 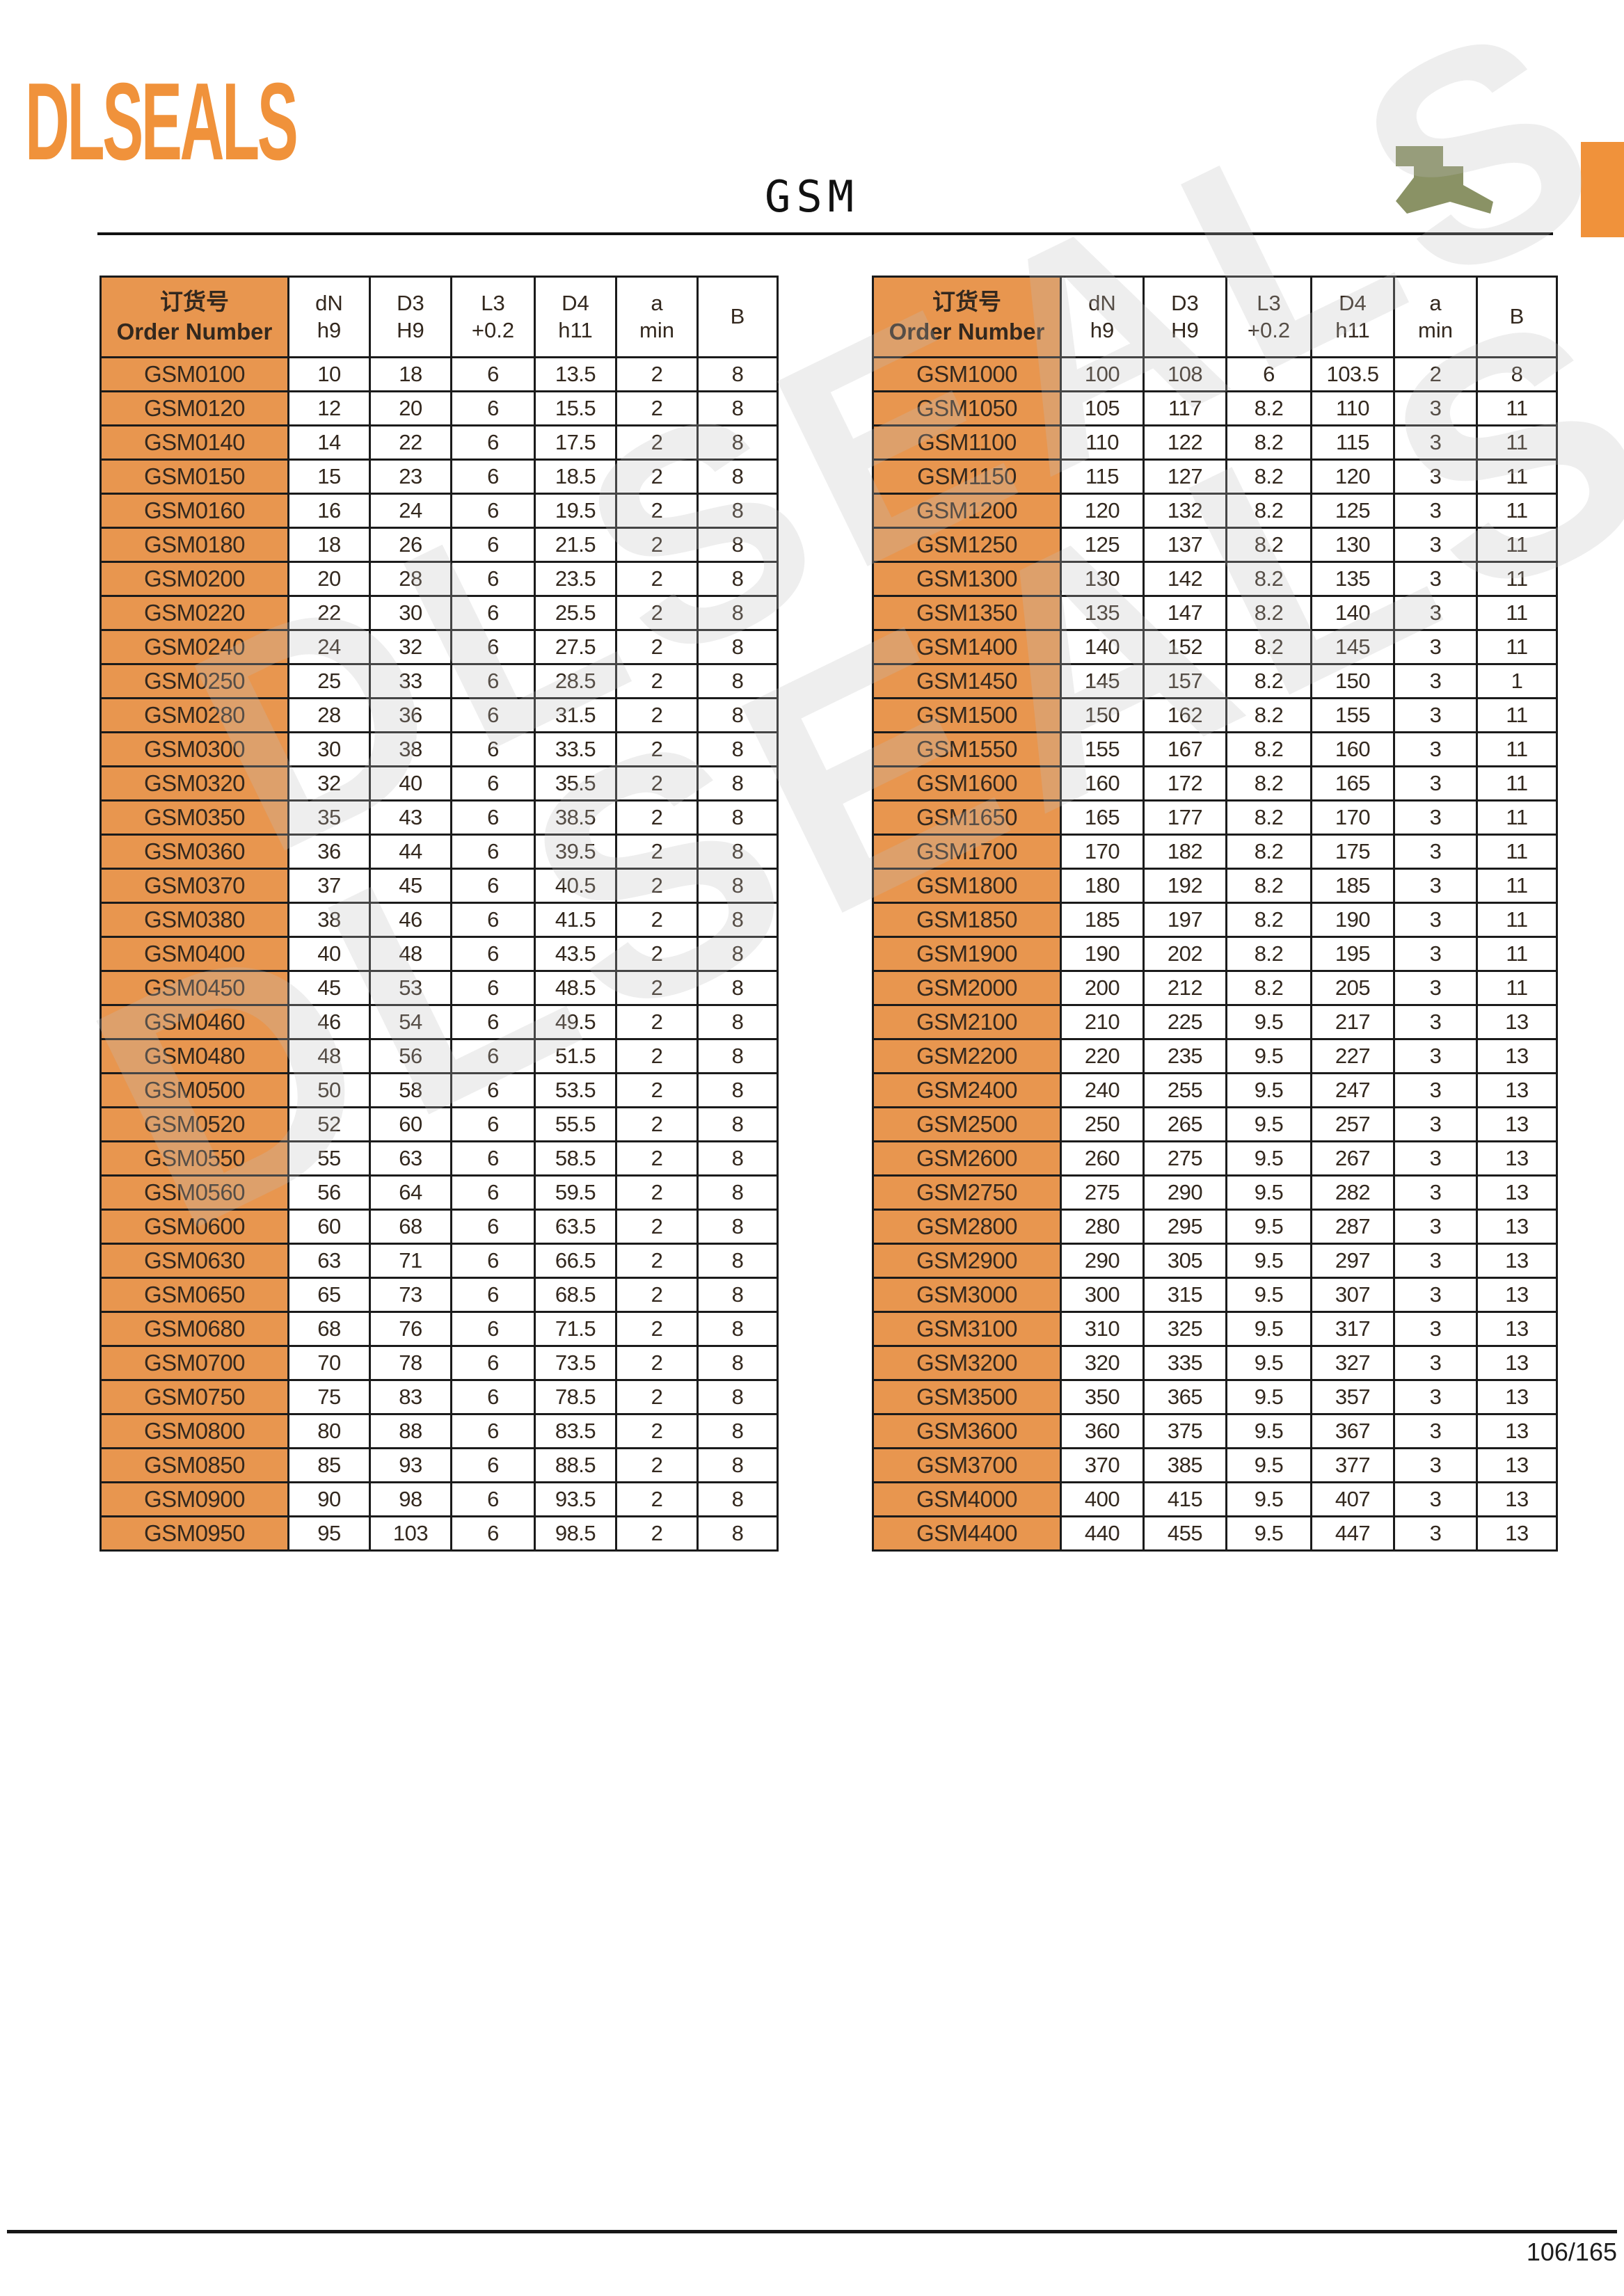 I want to click on value-cell: 75, so click(x=329, y=1397).